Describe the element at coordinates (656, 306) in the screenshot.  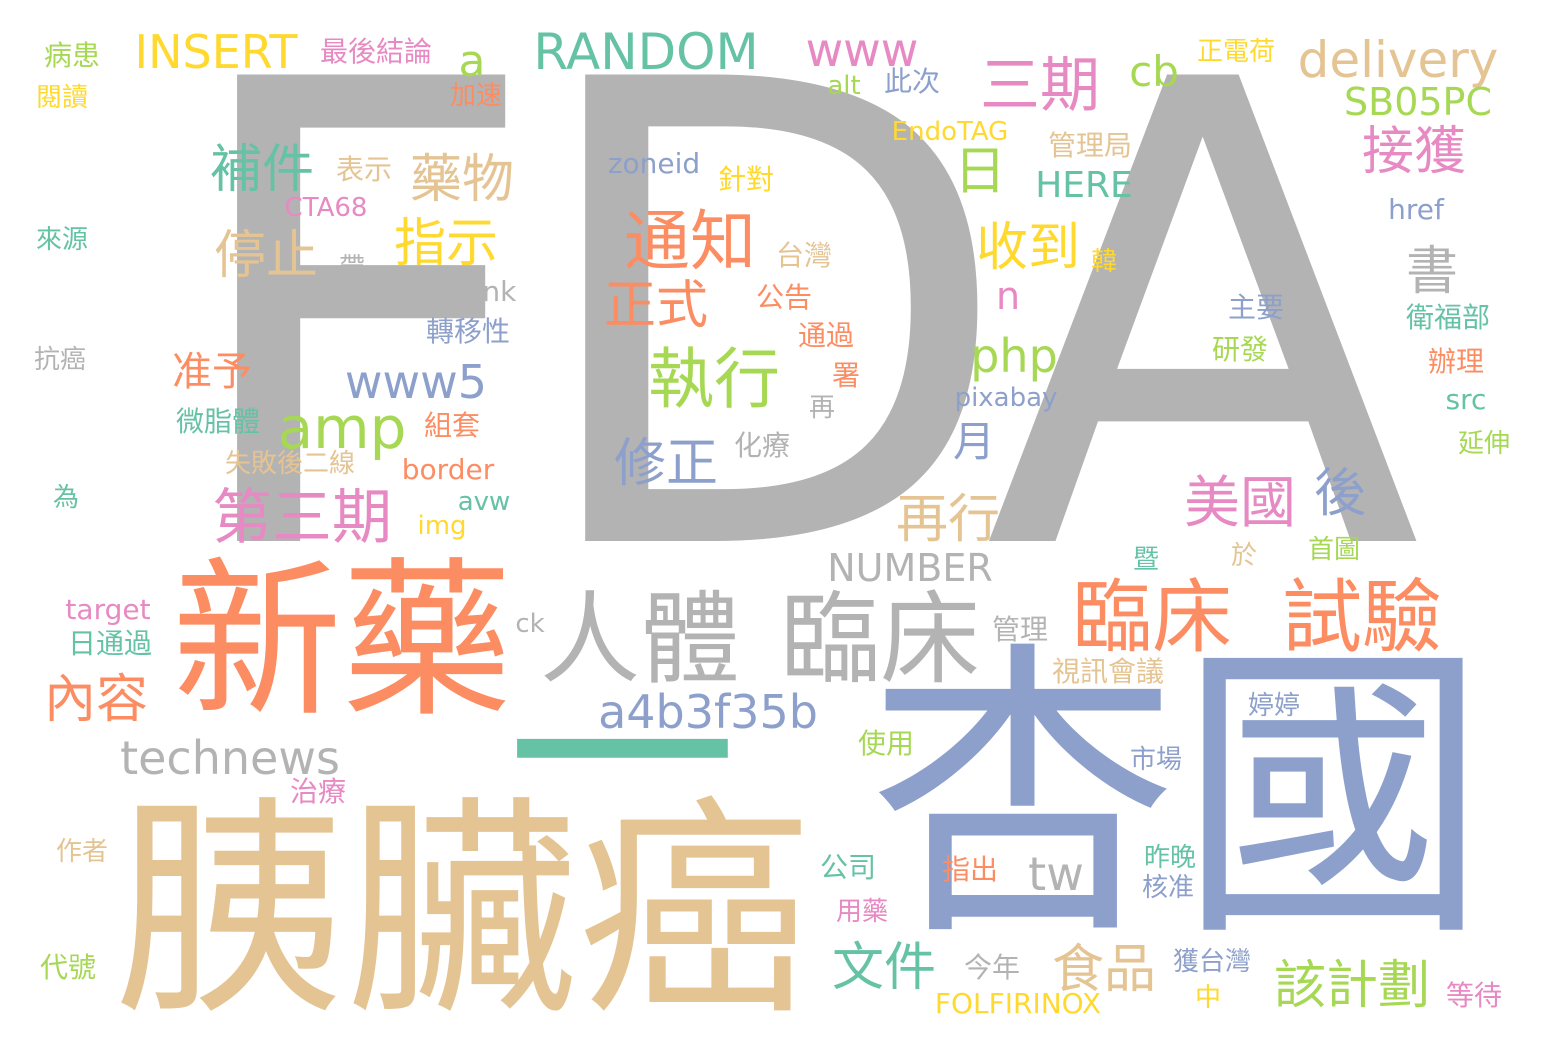
I see `cloud-word-formal: 正式` at that location.